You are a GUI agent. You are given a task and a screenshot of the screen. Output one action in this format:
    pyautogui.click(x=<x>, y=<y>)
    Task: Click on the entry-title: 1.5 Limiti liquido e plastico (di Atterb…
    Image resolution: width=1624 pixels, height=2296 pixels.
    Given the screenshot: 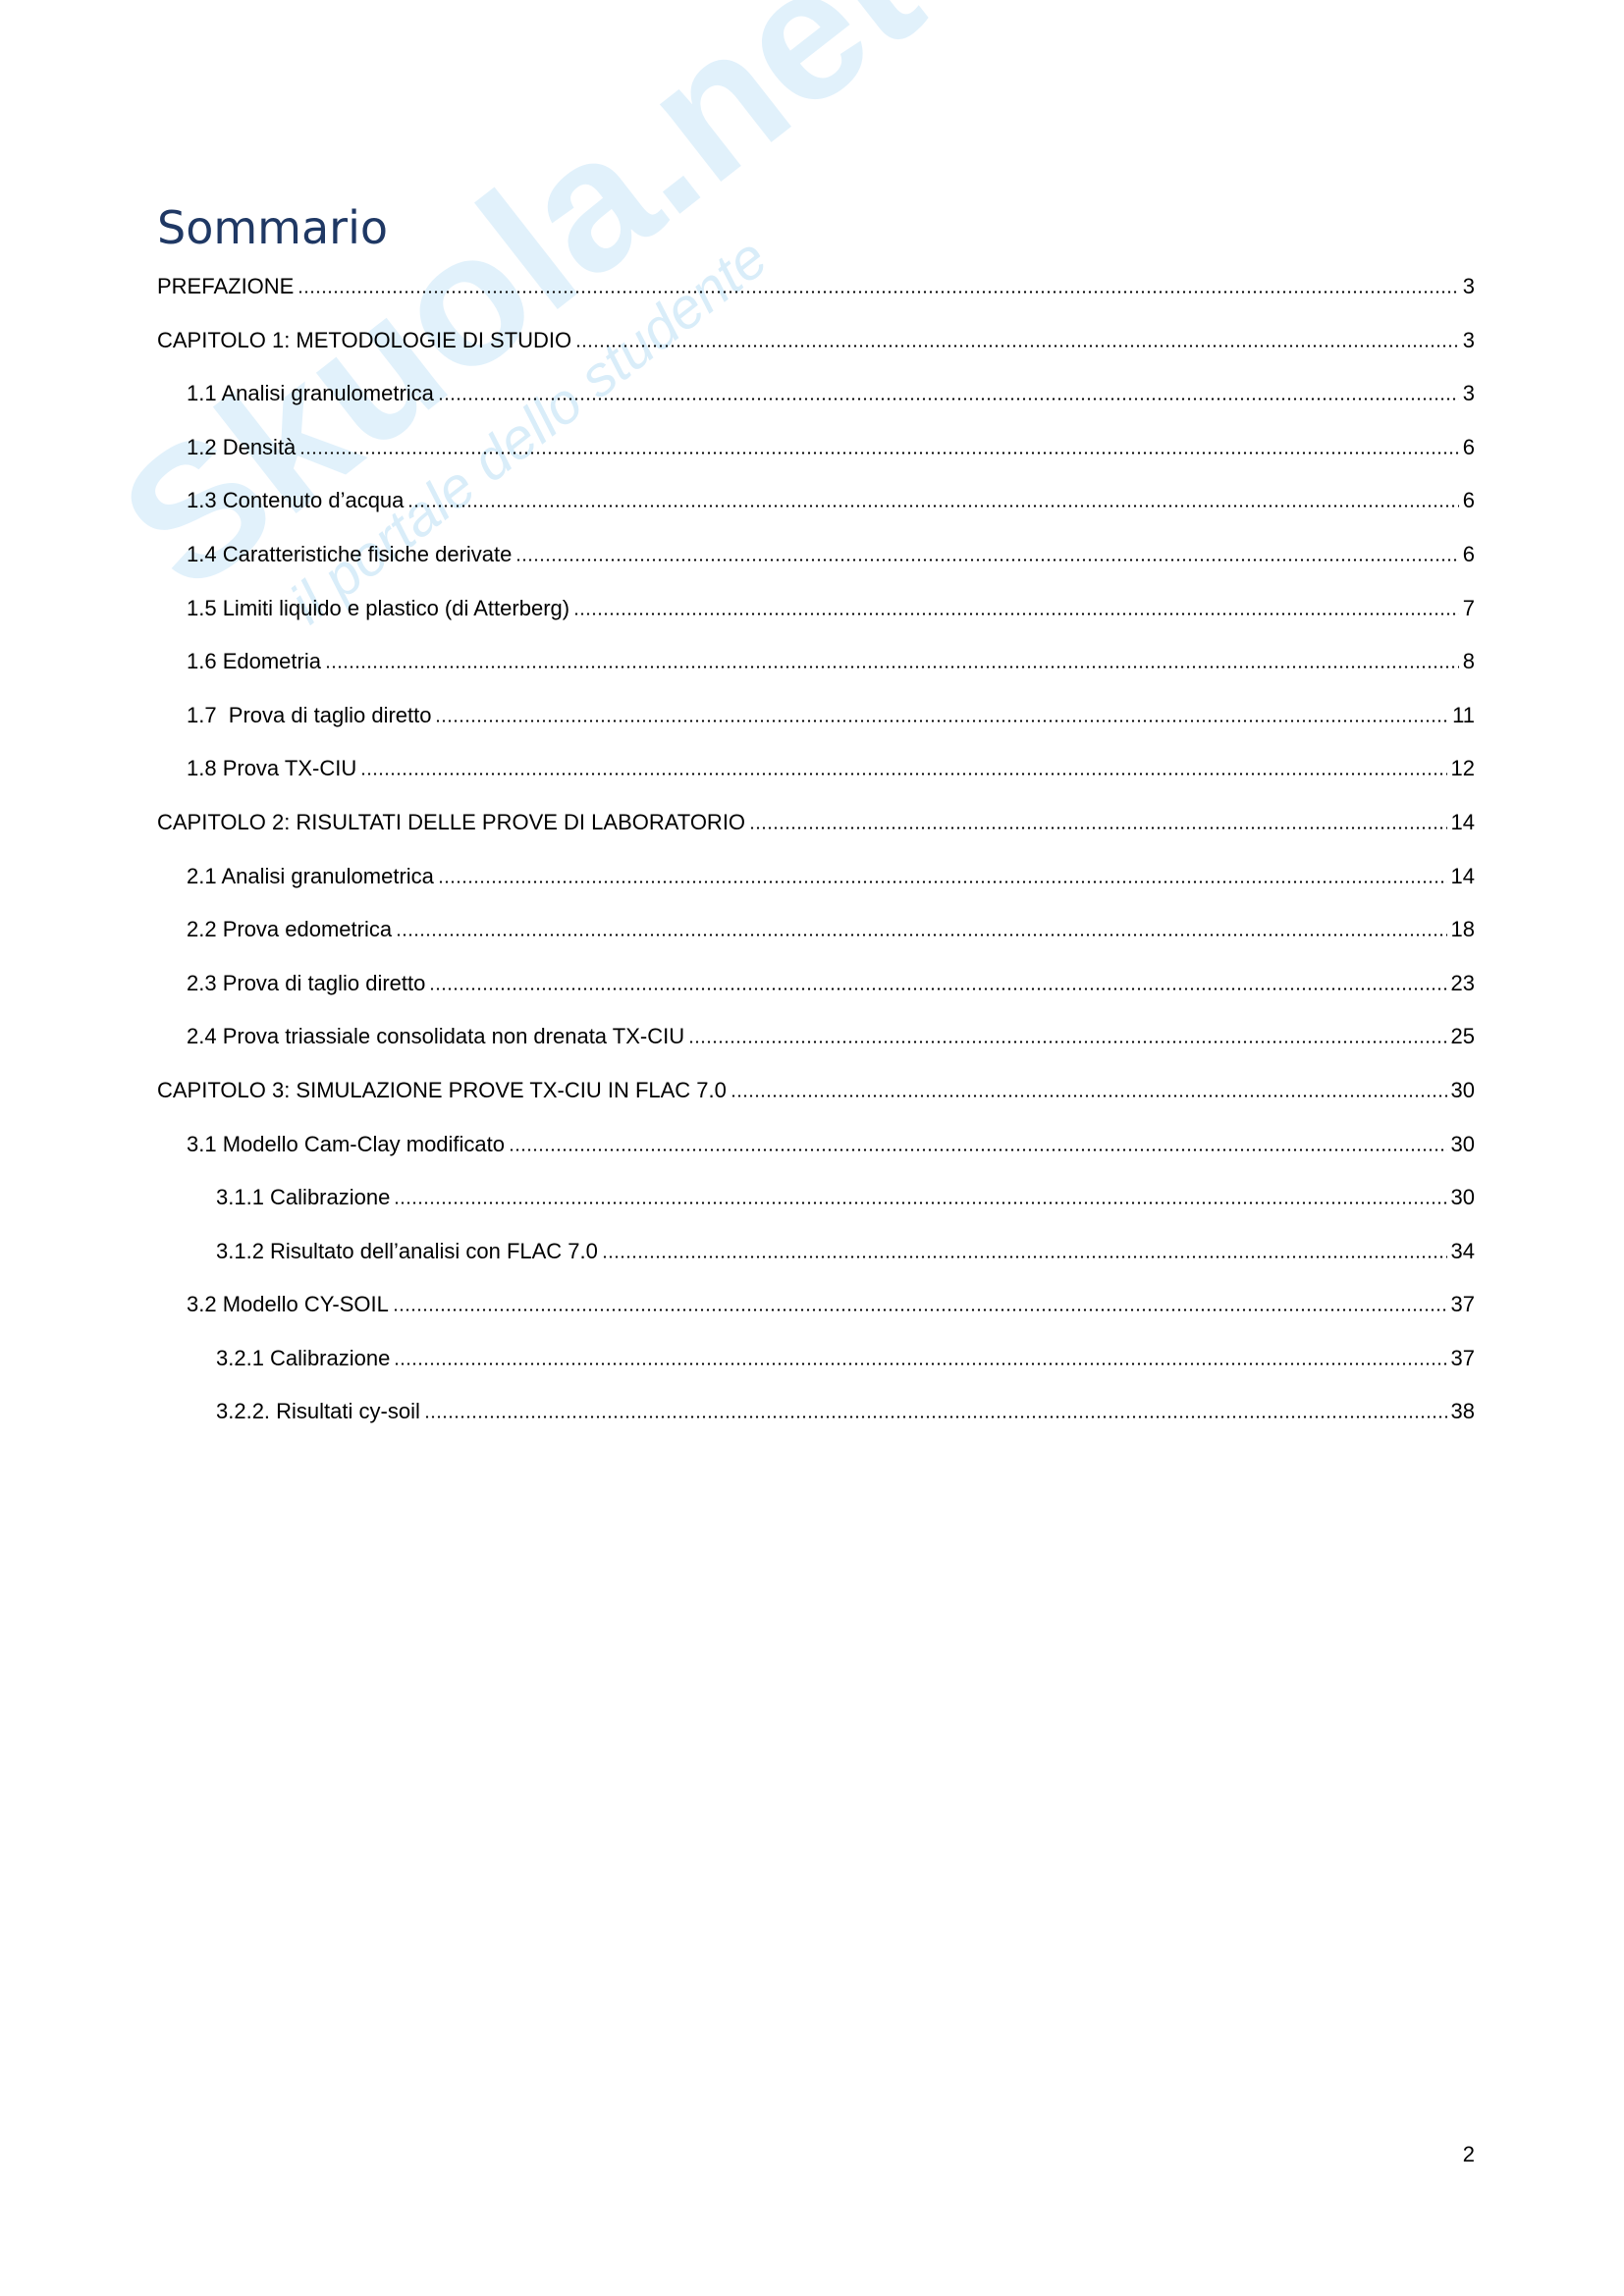 What is the action you would take?
    pyautogui.click(x=378, y=607)
    